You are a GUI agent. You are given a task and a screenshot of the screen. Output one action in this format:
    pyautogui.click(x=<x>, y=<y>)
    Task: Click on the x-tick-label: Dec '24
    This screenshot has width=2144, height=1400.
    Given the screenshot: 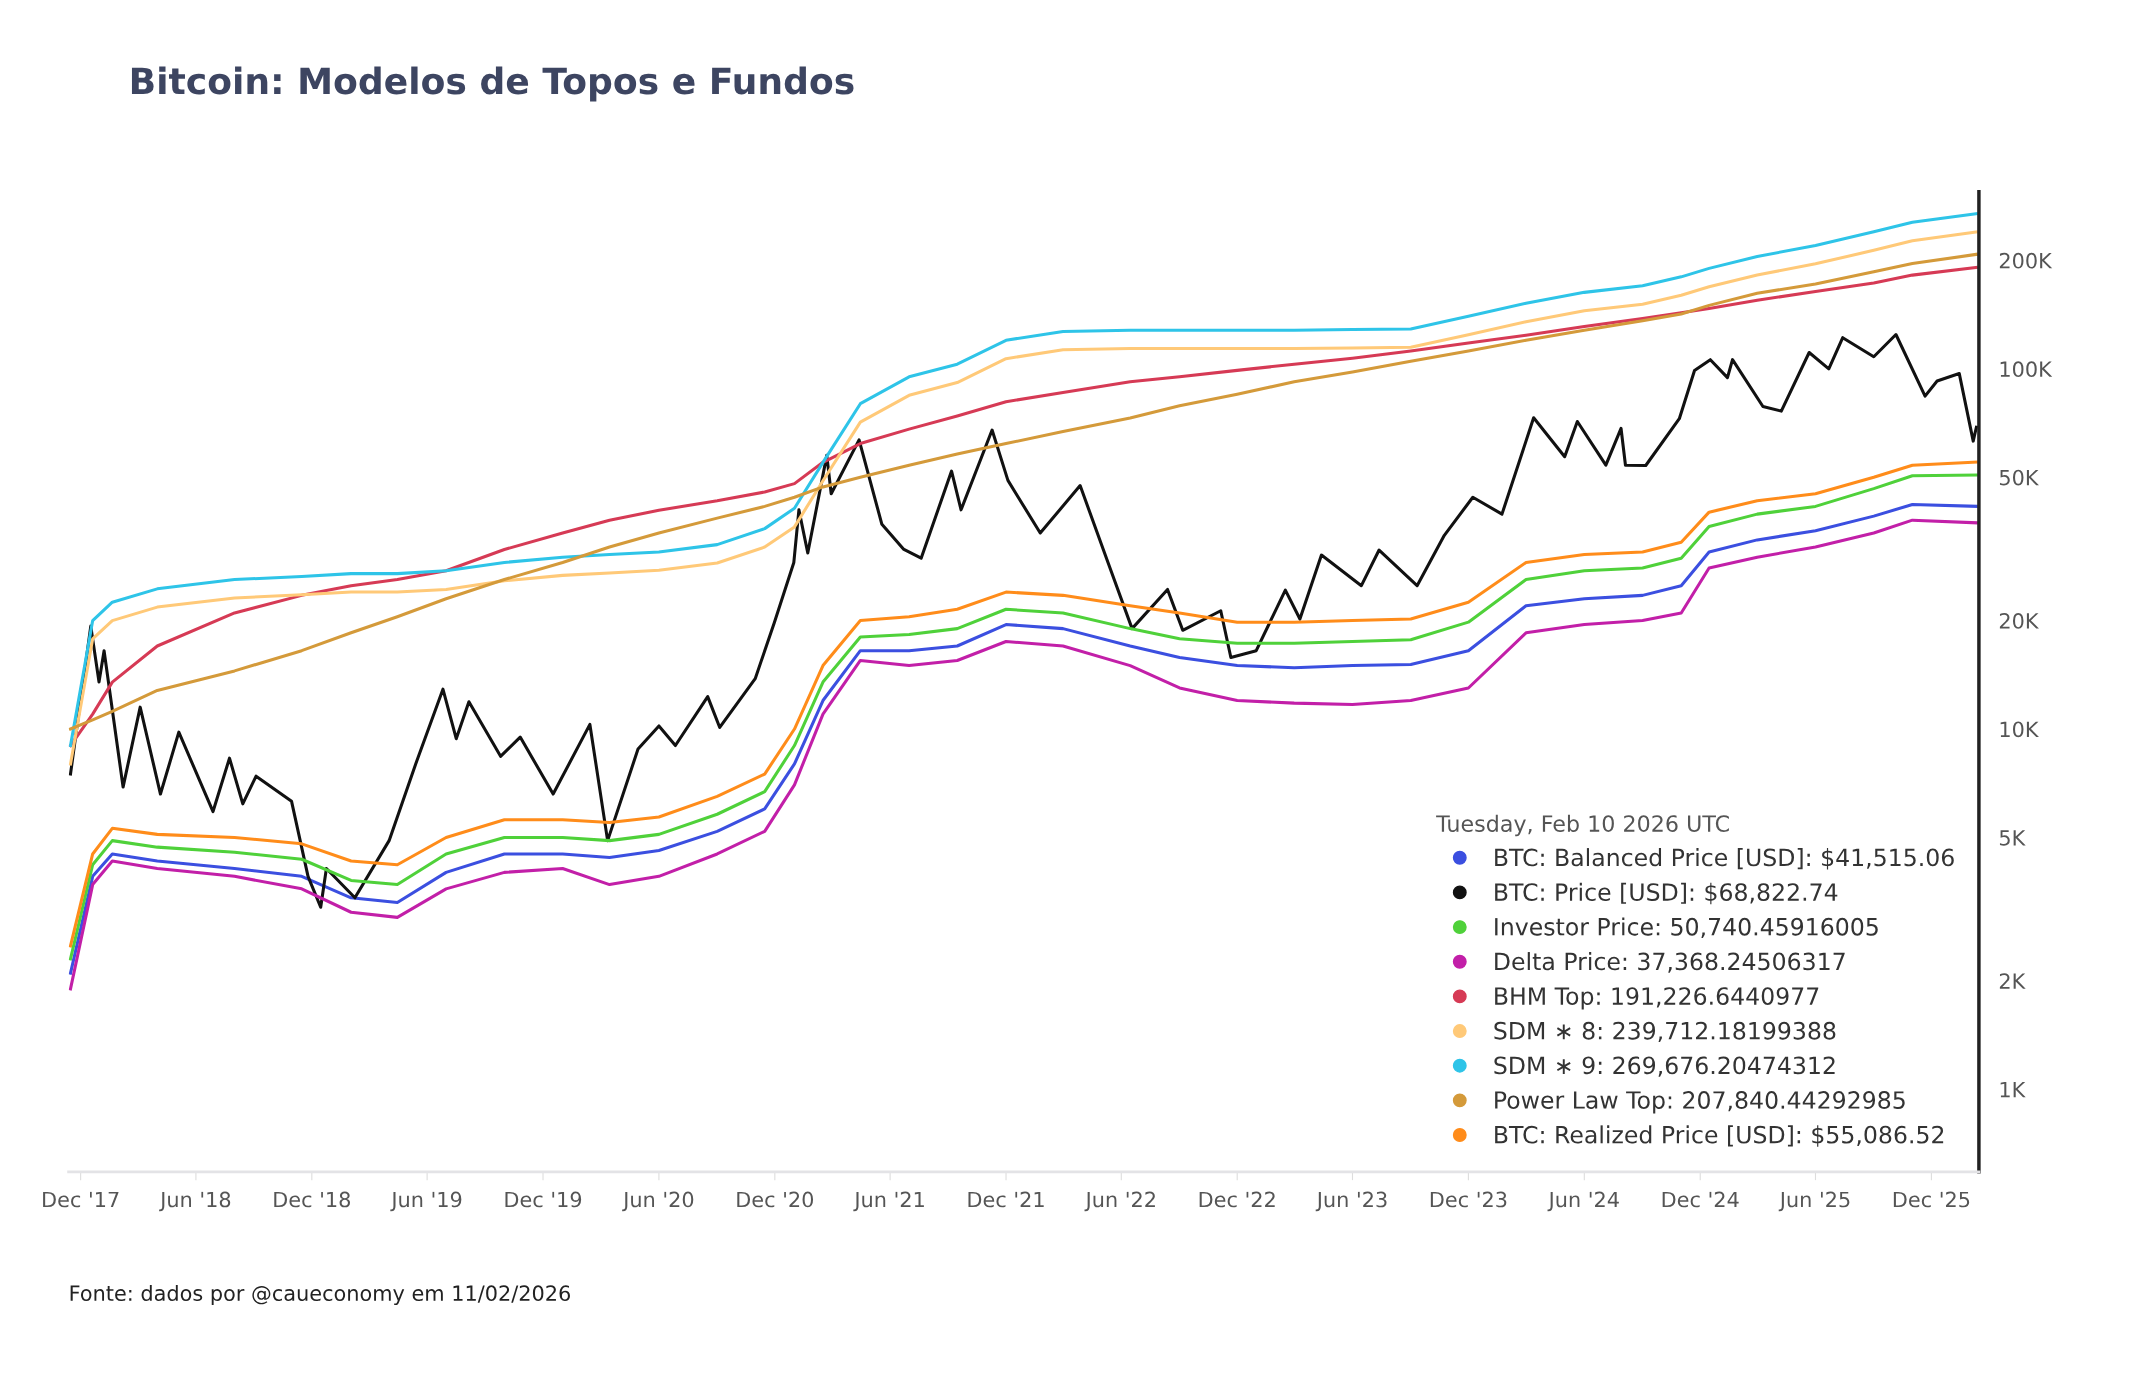 What is the action you would take?
    pyautogui.click(x=1700, y=1199)
    